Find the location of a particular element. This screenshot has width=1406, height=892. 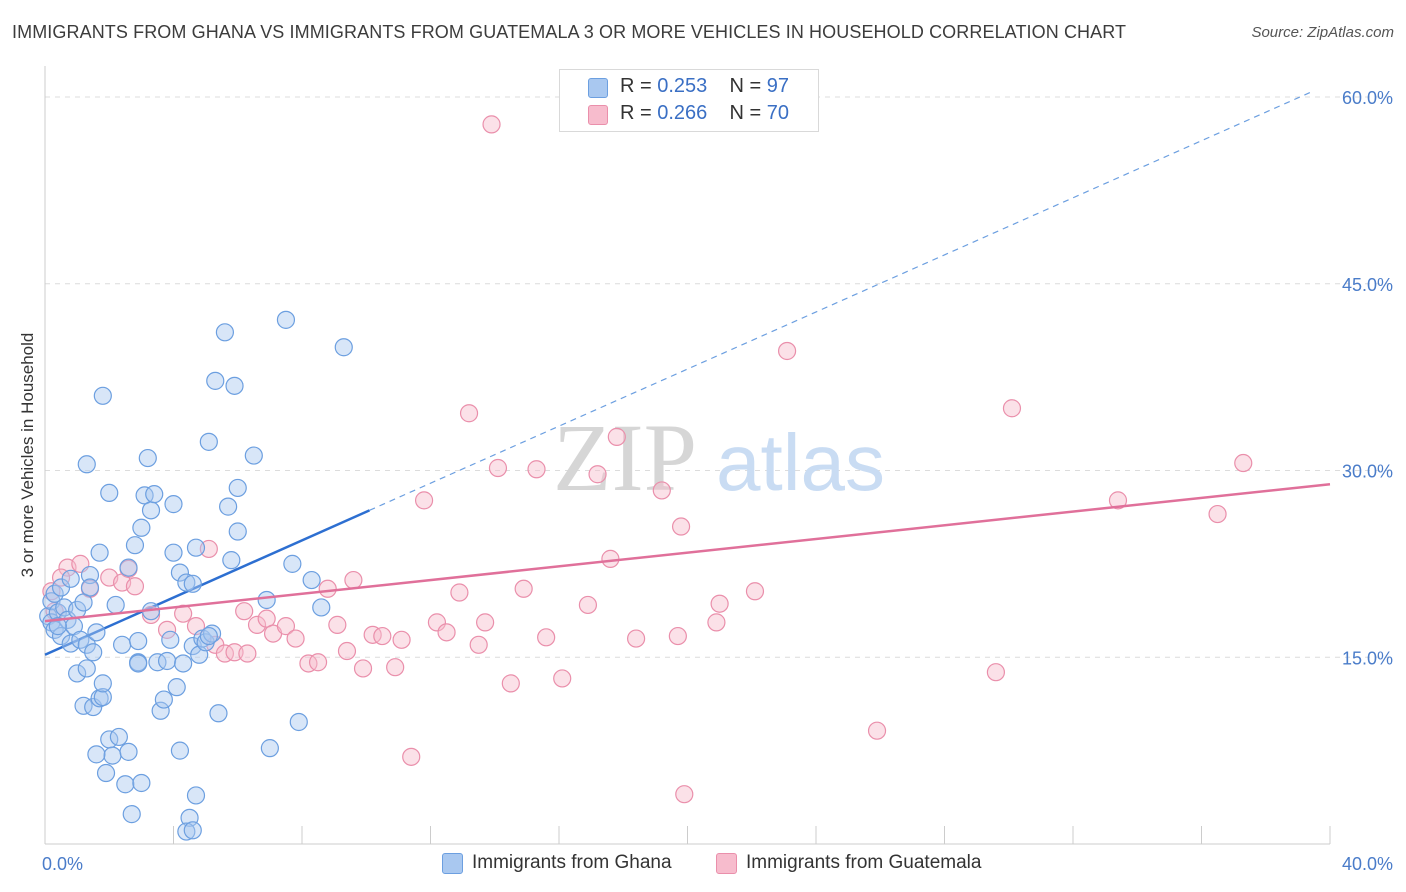

points-ghana is located at coordinates (196, 575).